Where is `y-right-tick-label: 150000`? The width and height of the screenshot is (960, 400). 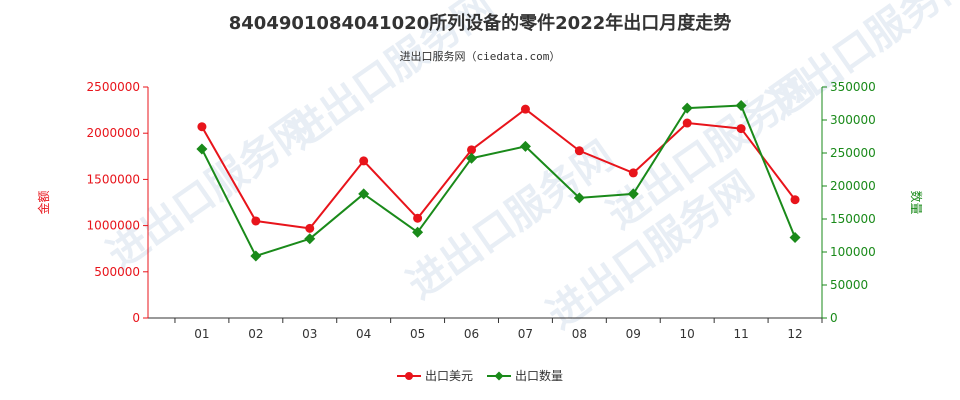
y-right-tick-label: 150000 is located at coordinates (853, 219).